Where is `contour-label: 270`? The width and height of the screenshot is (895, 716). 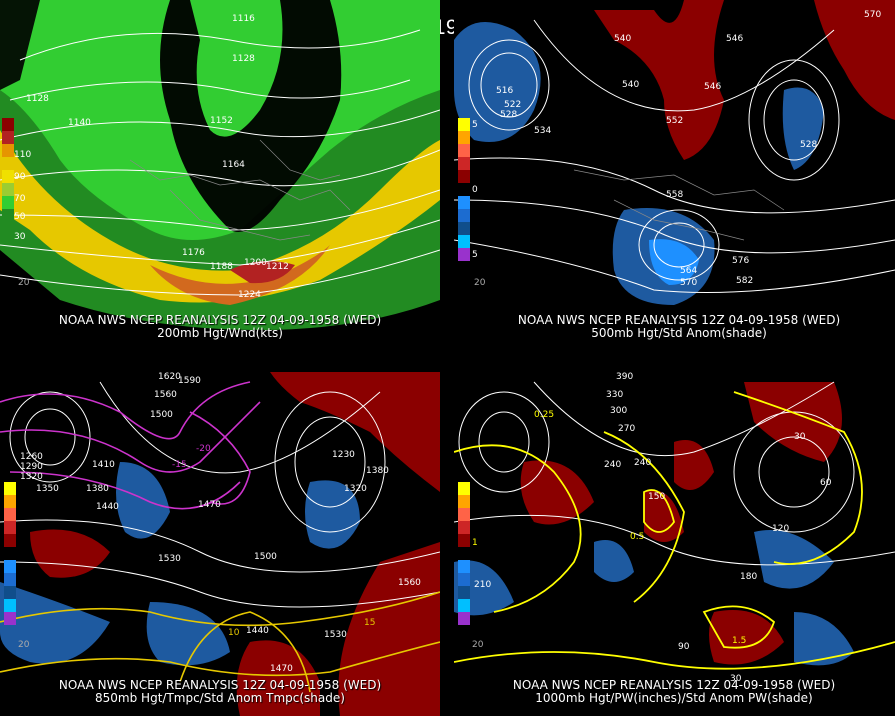
contour-label: 270 is located at coordinates (627, 429).